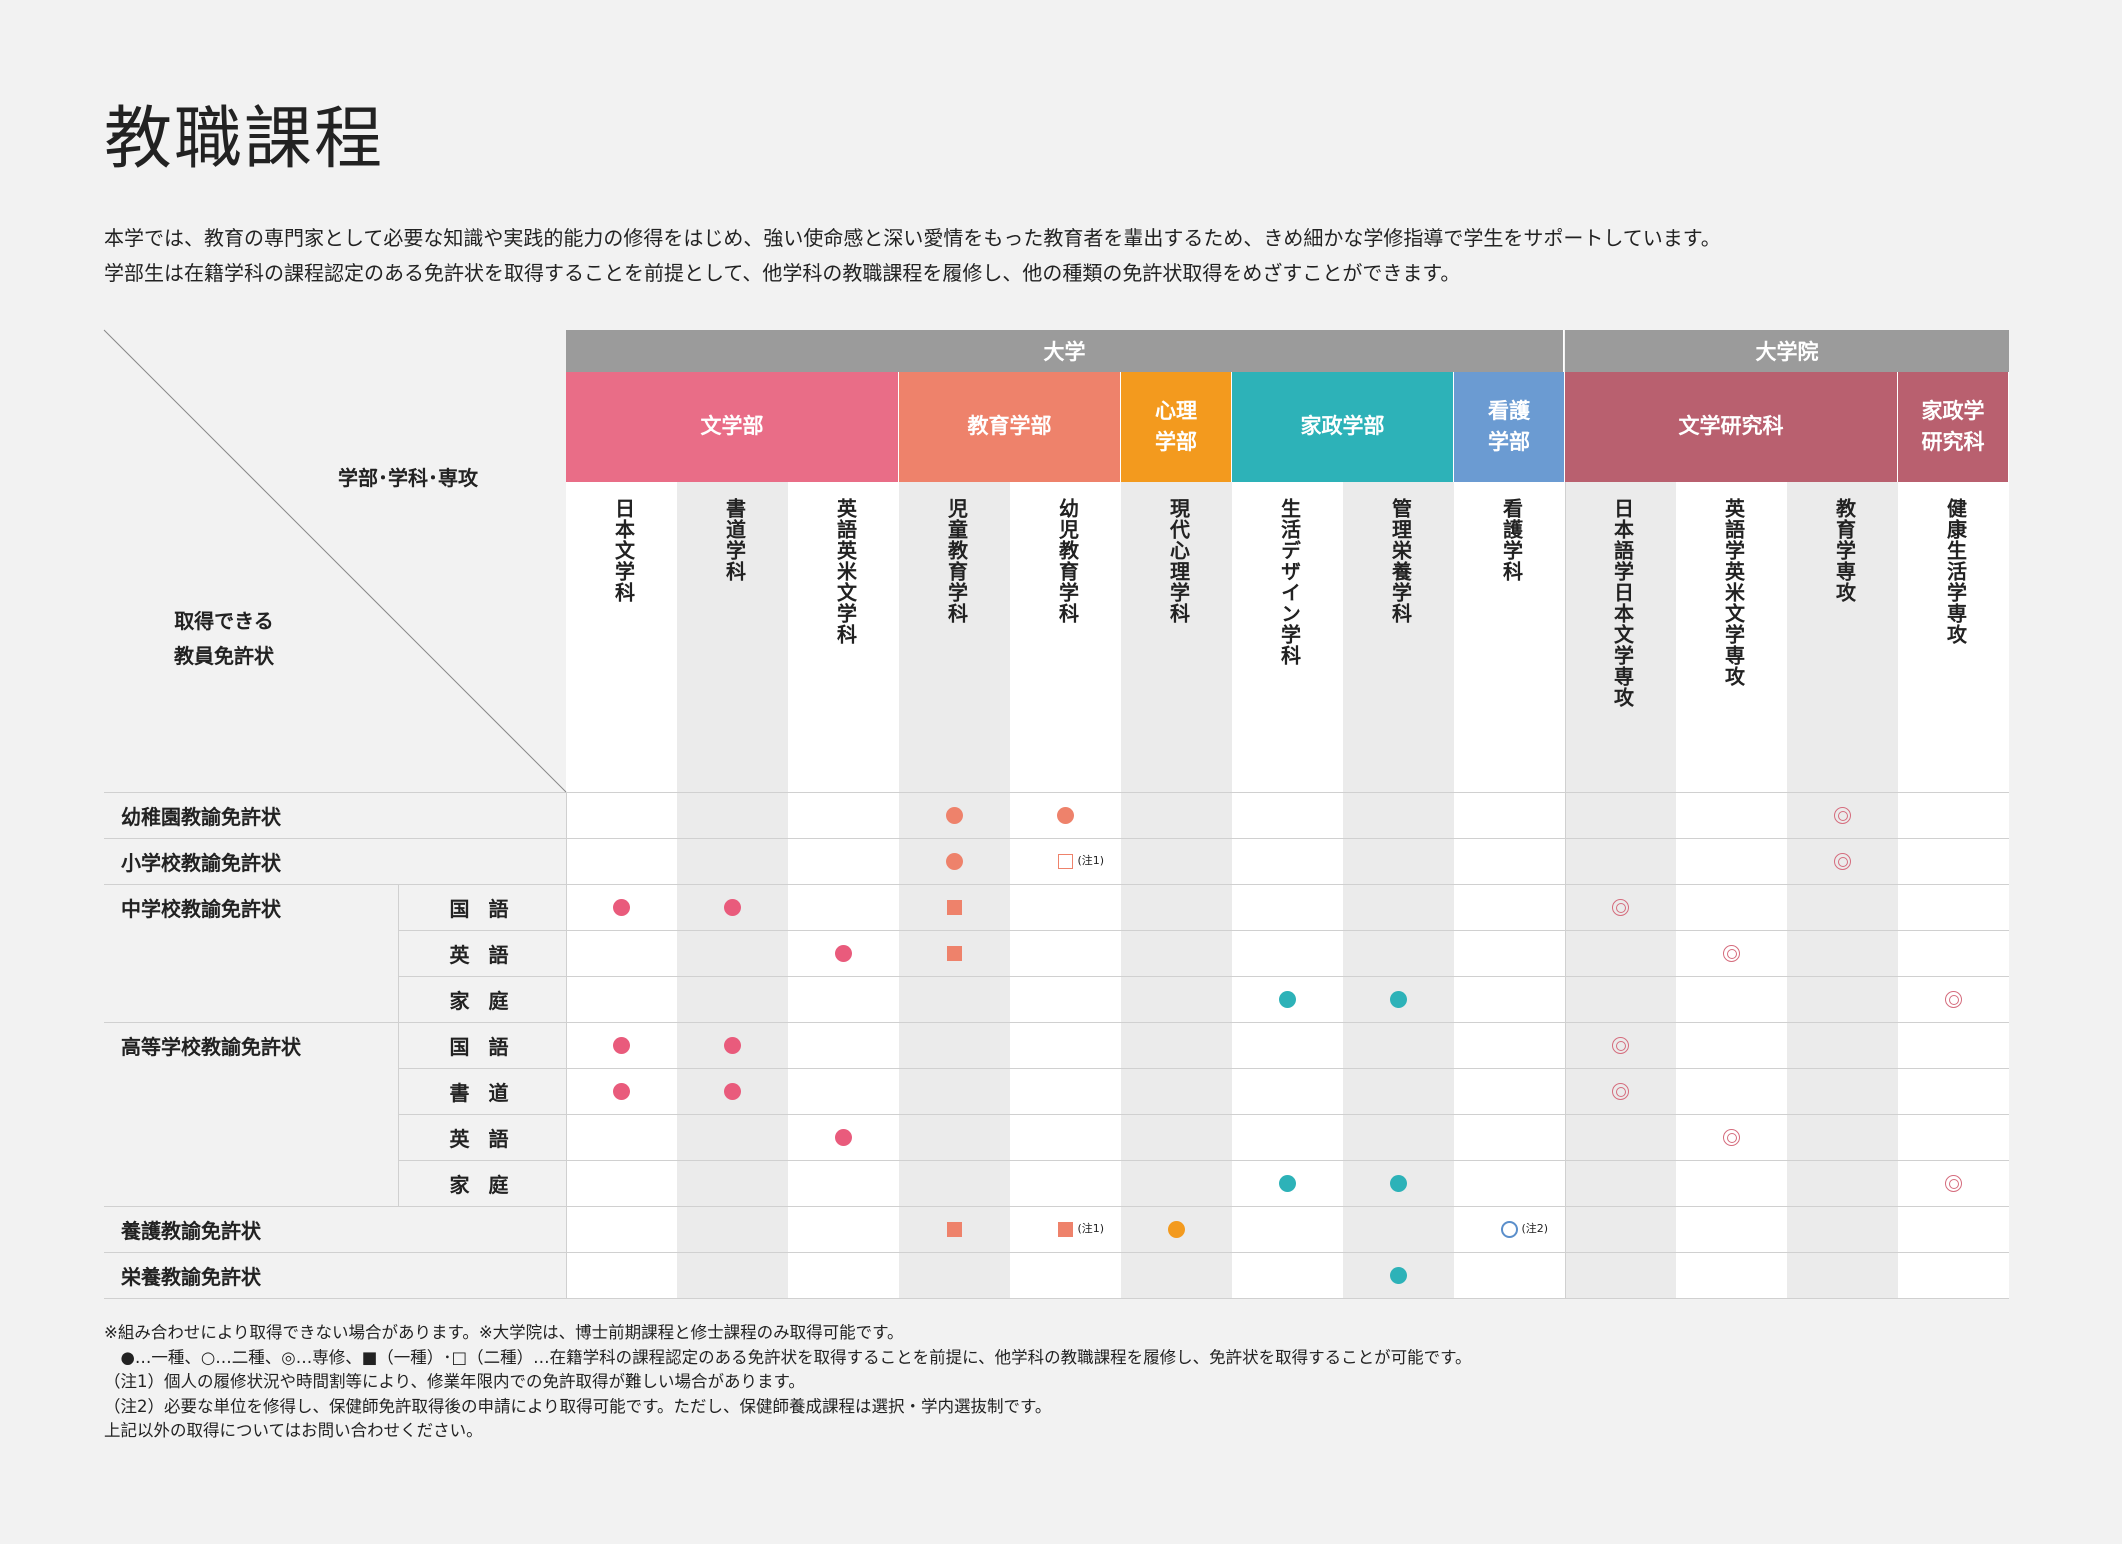  What do you see at coordinates (1067, 561) in the screenshot?
I see `department-label: 幼児教育学科` at bounding box center [1067, 561].